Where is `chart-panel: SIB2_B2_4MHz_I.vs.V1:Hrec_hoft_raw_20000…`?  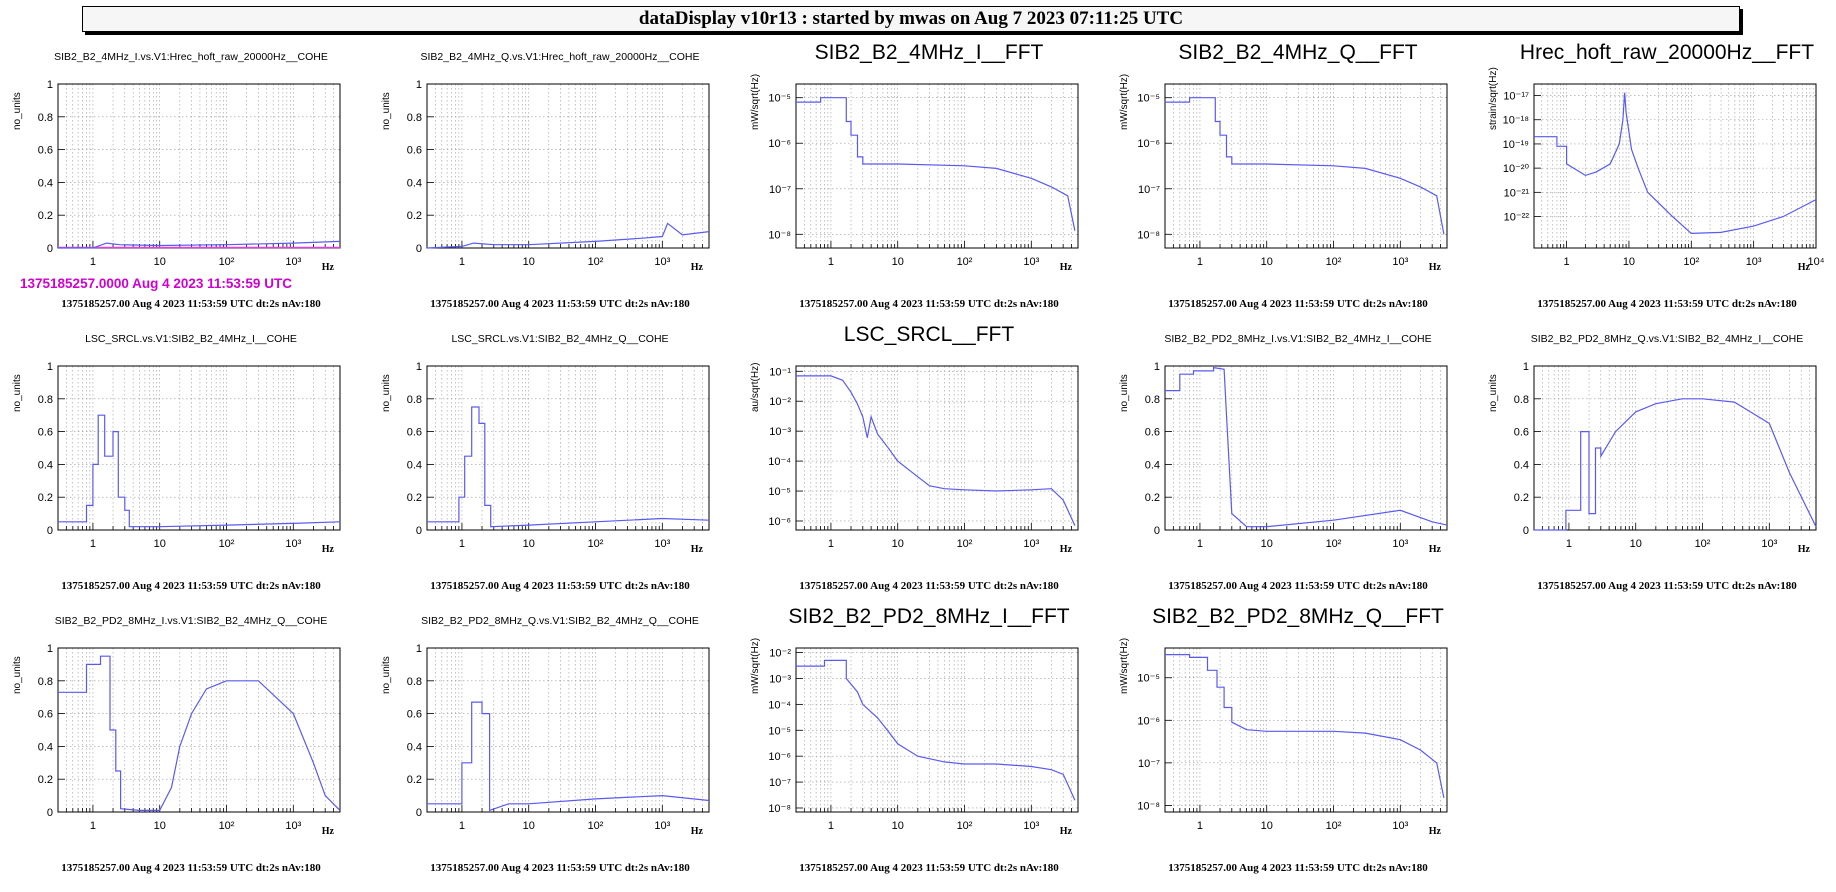 chart-panel: SIB2_B2_4MHz_I.vs.V1:Hrec_hoft_raw_20000… is located at coordinates (191, 188).